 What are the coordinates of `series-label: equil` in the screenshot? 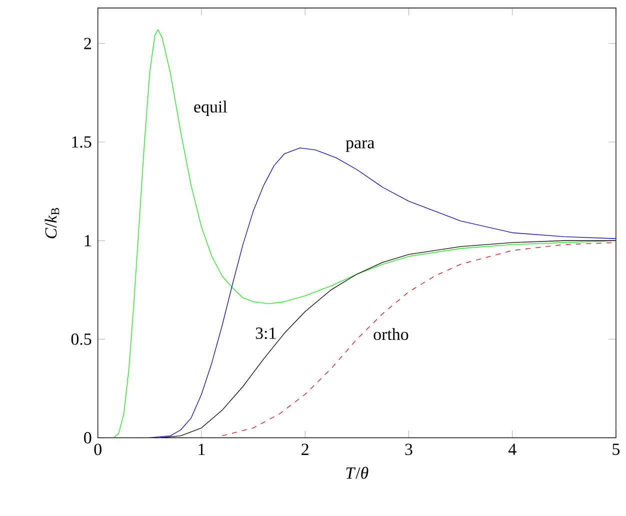 It's located at (211, 108).